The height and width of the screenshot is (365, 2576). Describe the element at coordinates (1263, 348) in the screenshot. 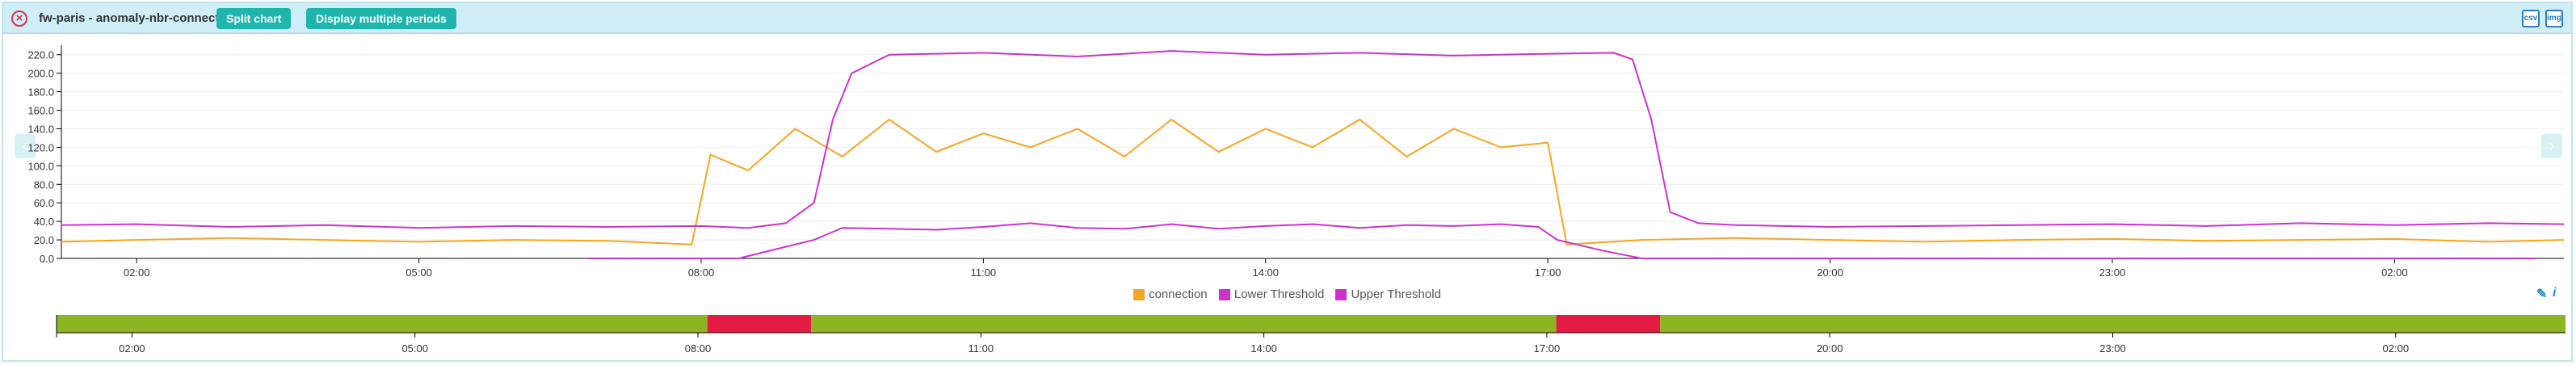

I see `timeline-tick-label: 14:00` at that location.